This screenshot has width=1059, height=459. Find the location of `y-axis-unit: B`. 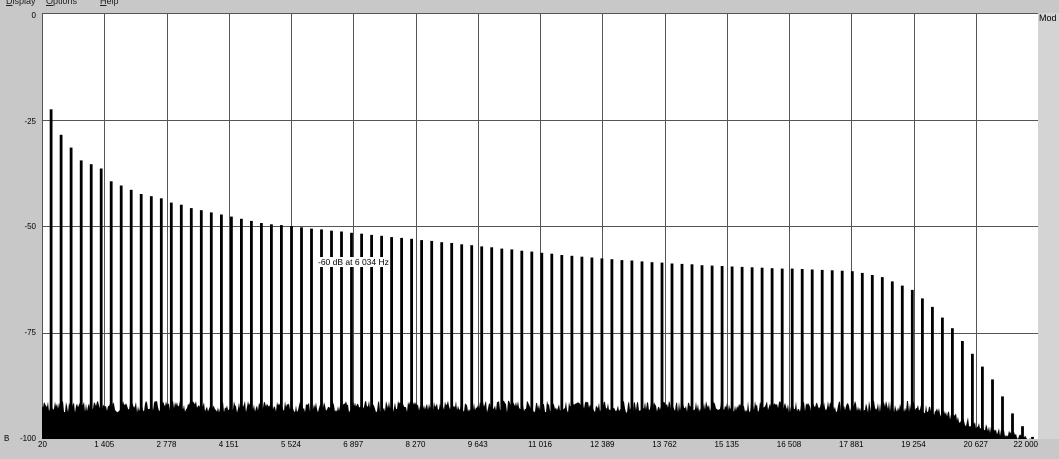

y-axis-unit: B is located at coordinates (7, 438).